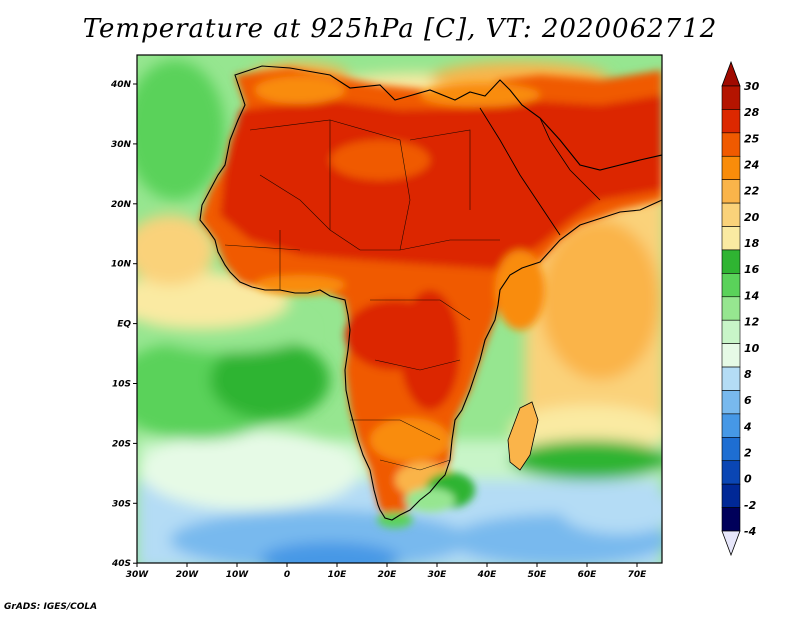 The image size is (800, 618). What do you see at coordinates (748, 400) in the screenshot?
I see `colorbar-label: 6` at bounding box center [748, 400].